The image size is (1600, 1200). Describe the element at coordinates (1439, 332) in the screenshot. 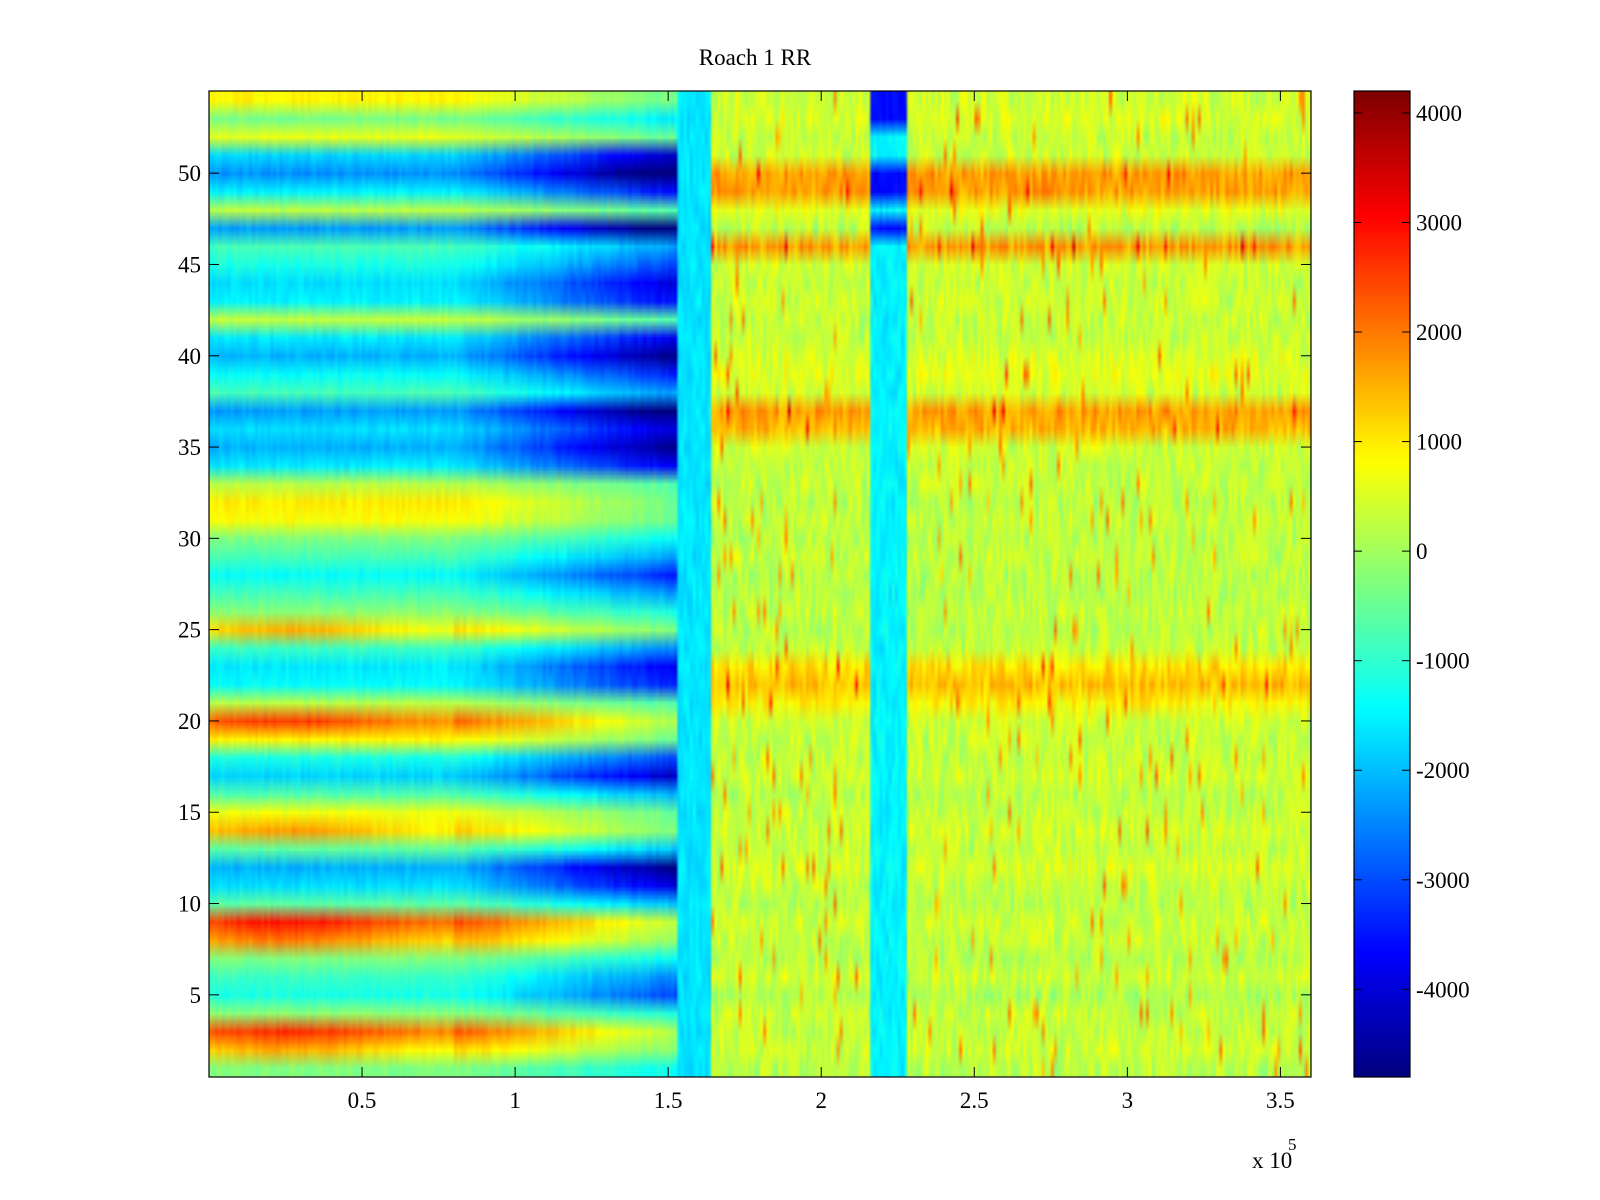

I see `colorbar-tick-label: 2000` at that location.